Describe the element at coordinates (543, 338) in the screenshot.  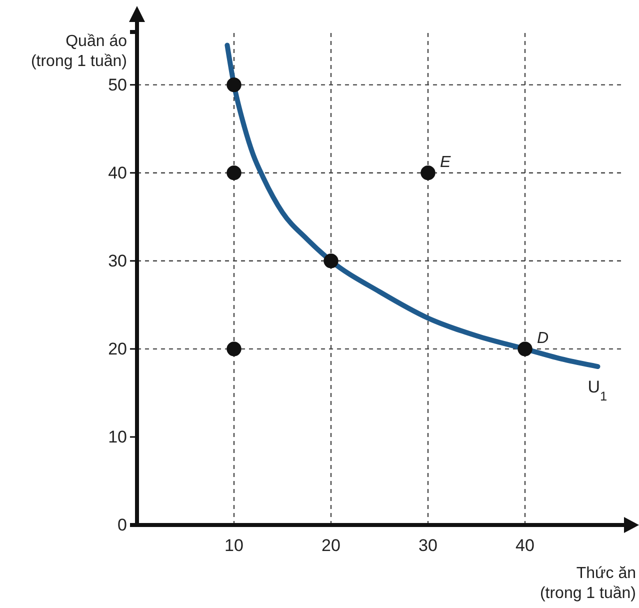
I see `annotation: D` at that location.